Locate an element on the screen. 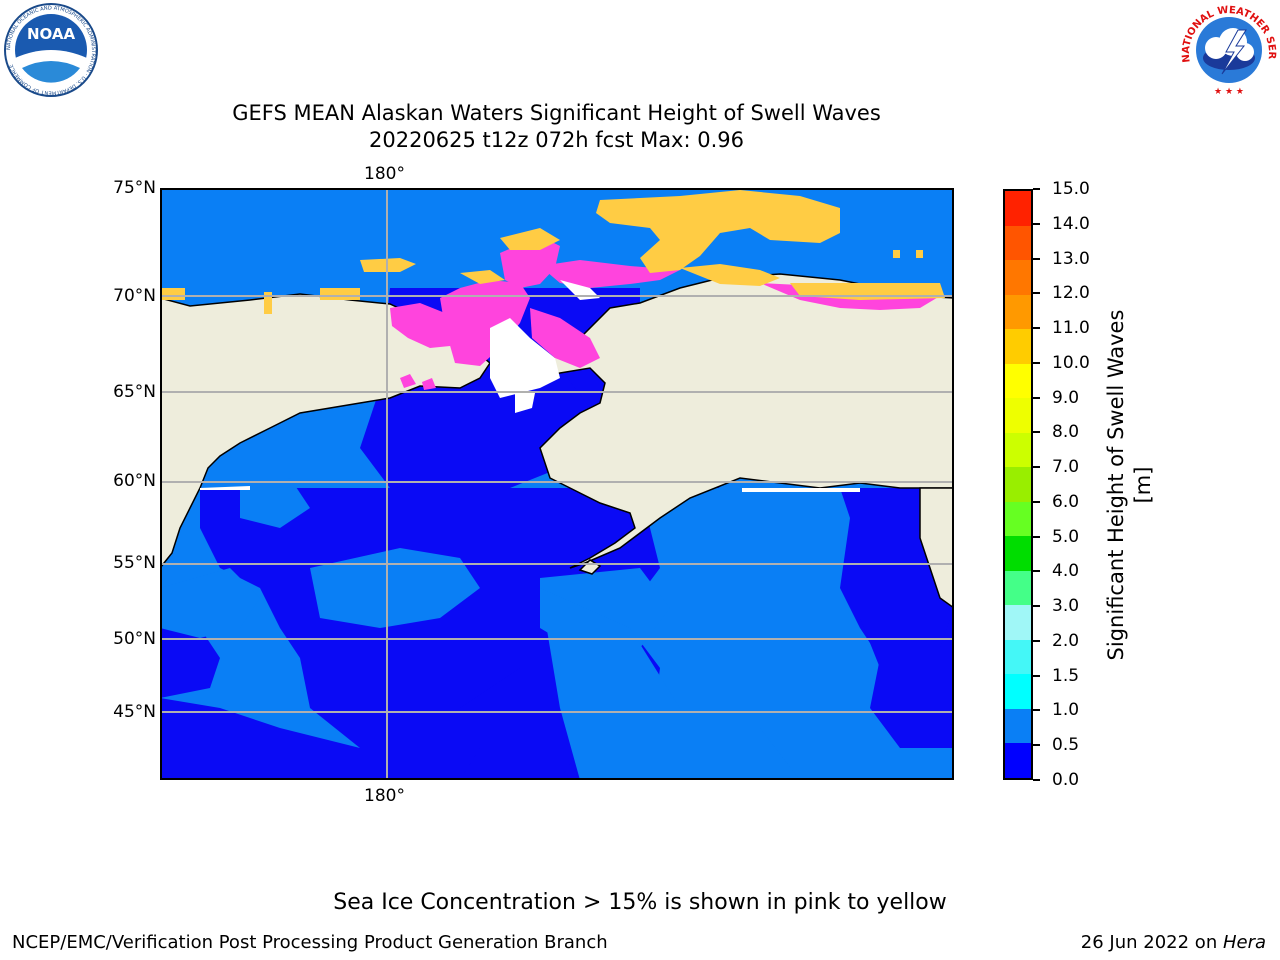  colorbar-tick-label: 13.0 is located at coordinates (1071, 258).